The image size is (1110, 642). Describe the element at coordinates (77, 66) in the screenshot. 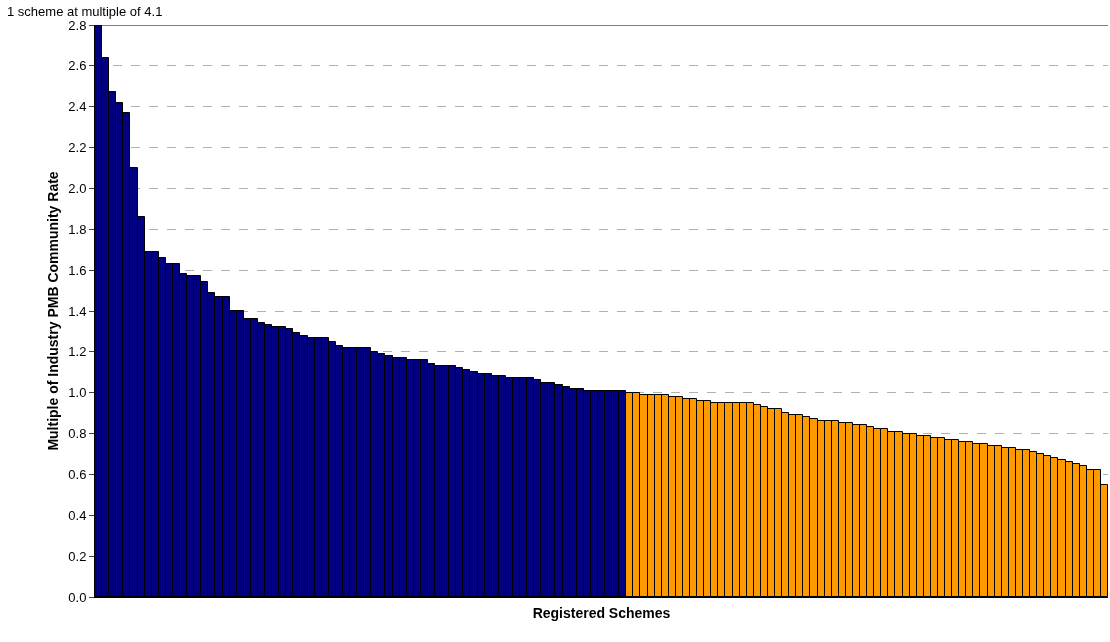

I see `y-tick-label: 2.6` at that location.